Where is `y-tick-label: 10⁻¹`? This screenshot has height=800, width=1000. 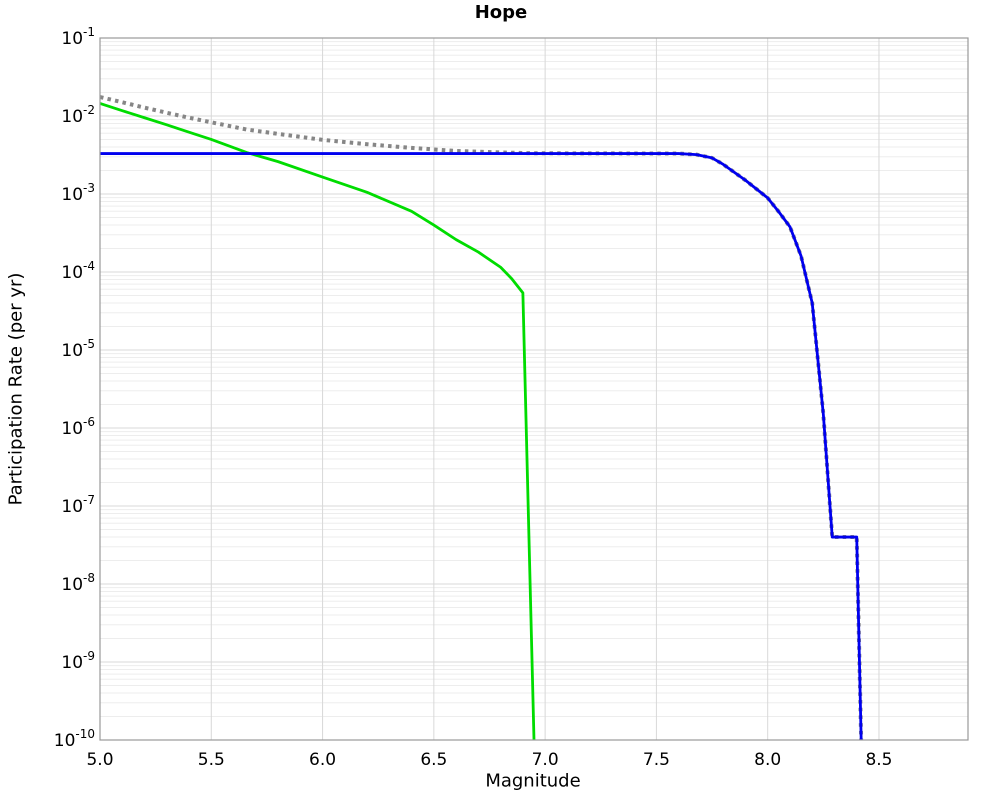
y-tick-label: 10⁻¹ is located at coordinates (78, 37).